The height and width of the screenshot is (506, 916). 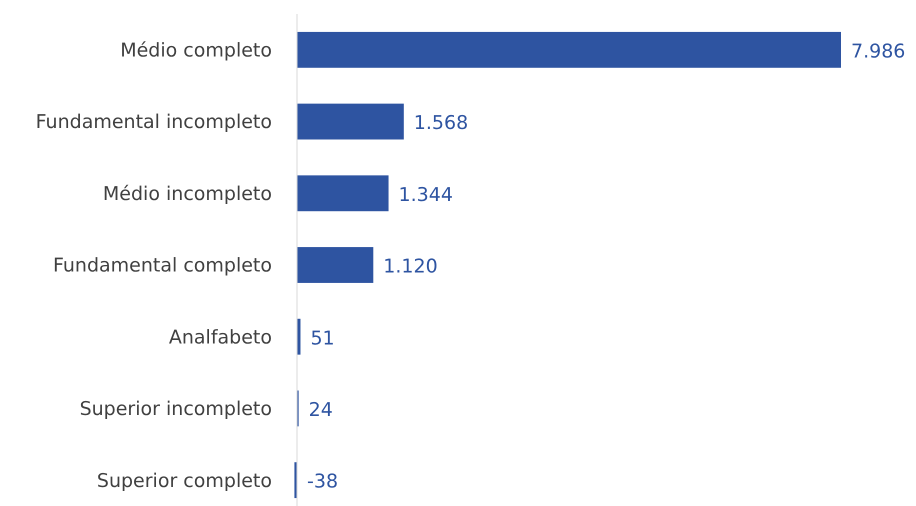 I want to click on data-label: 7.986, so click(x=878, y=51).